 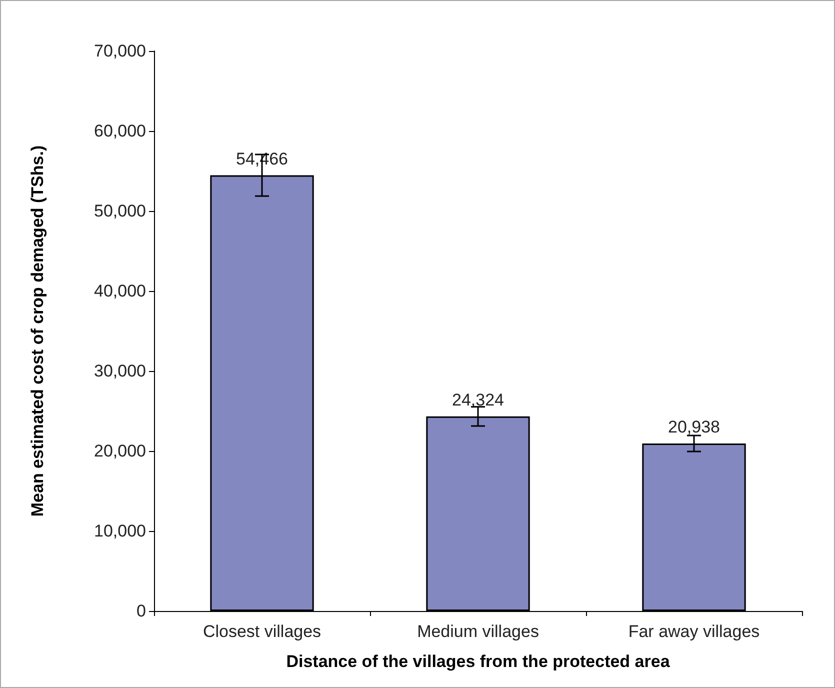 What do you see at coordinates (120, 131) in the screenshot?
I see `y-tick-label: 60,000` at bounding box center [120, 131].